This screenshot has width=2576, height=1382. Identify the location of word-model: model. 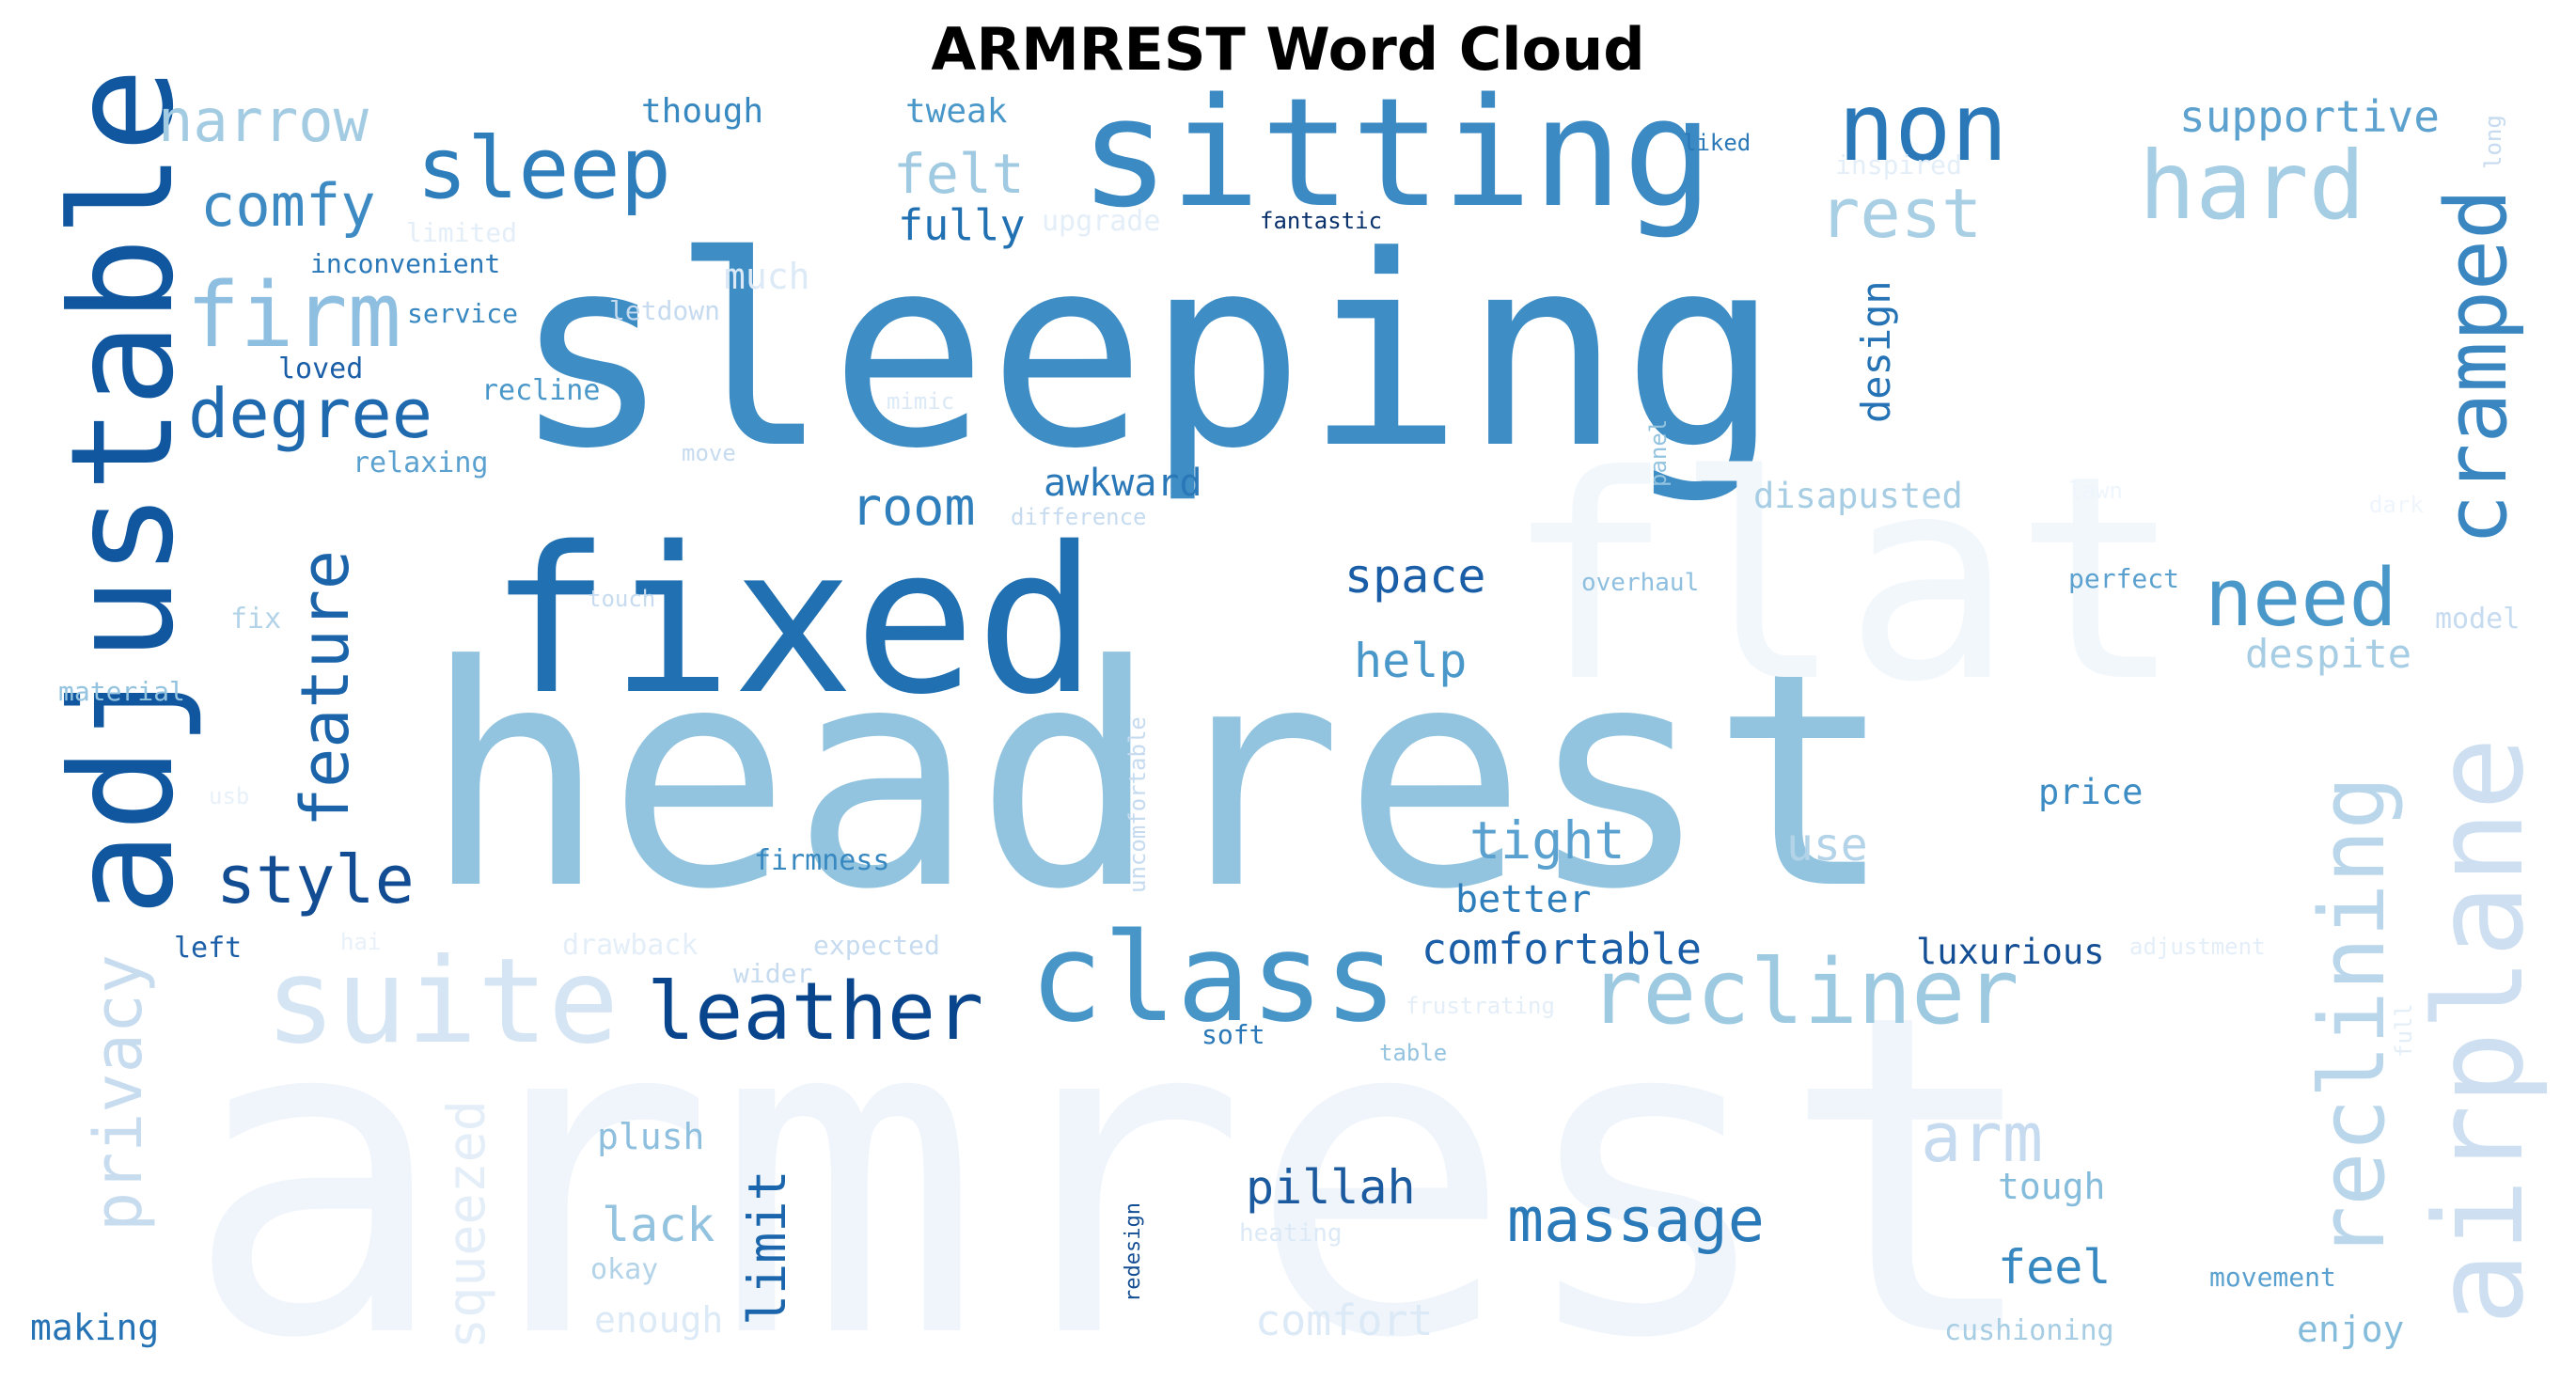
(2478, 619).